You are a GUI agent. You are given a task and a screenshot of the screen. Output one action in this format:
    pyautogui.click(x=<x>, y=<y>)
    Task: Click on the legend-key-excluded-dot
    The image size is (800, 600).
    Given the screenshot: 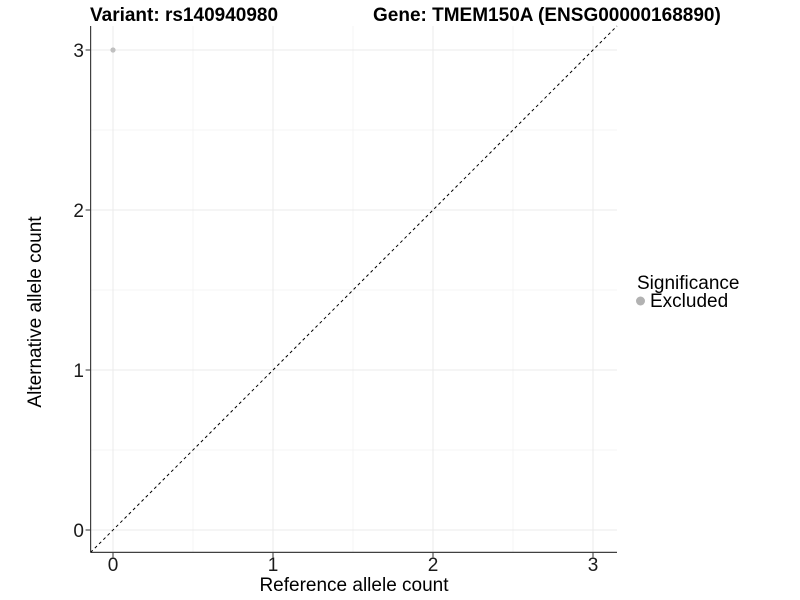 What is the action you would take?
    pyautogui.click(x=640, y=301)
    